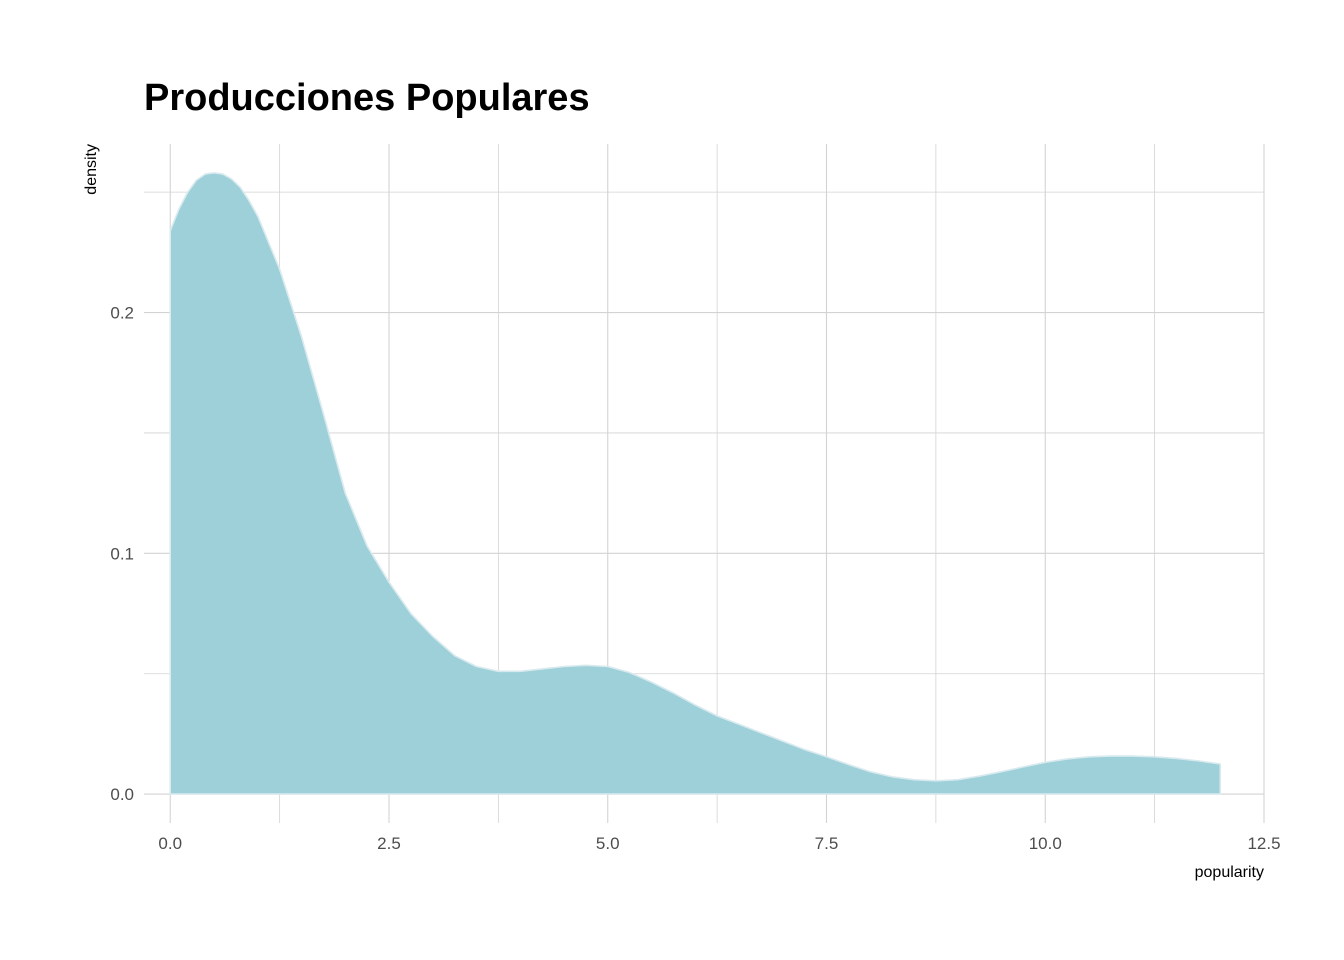 The image size is (1344, 960). Describe the element at coordinates (389, 843) in the screenshot. I see `x-tick-label: 2.5` at that location.